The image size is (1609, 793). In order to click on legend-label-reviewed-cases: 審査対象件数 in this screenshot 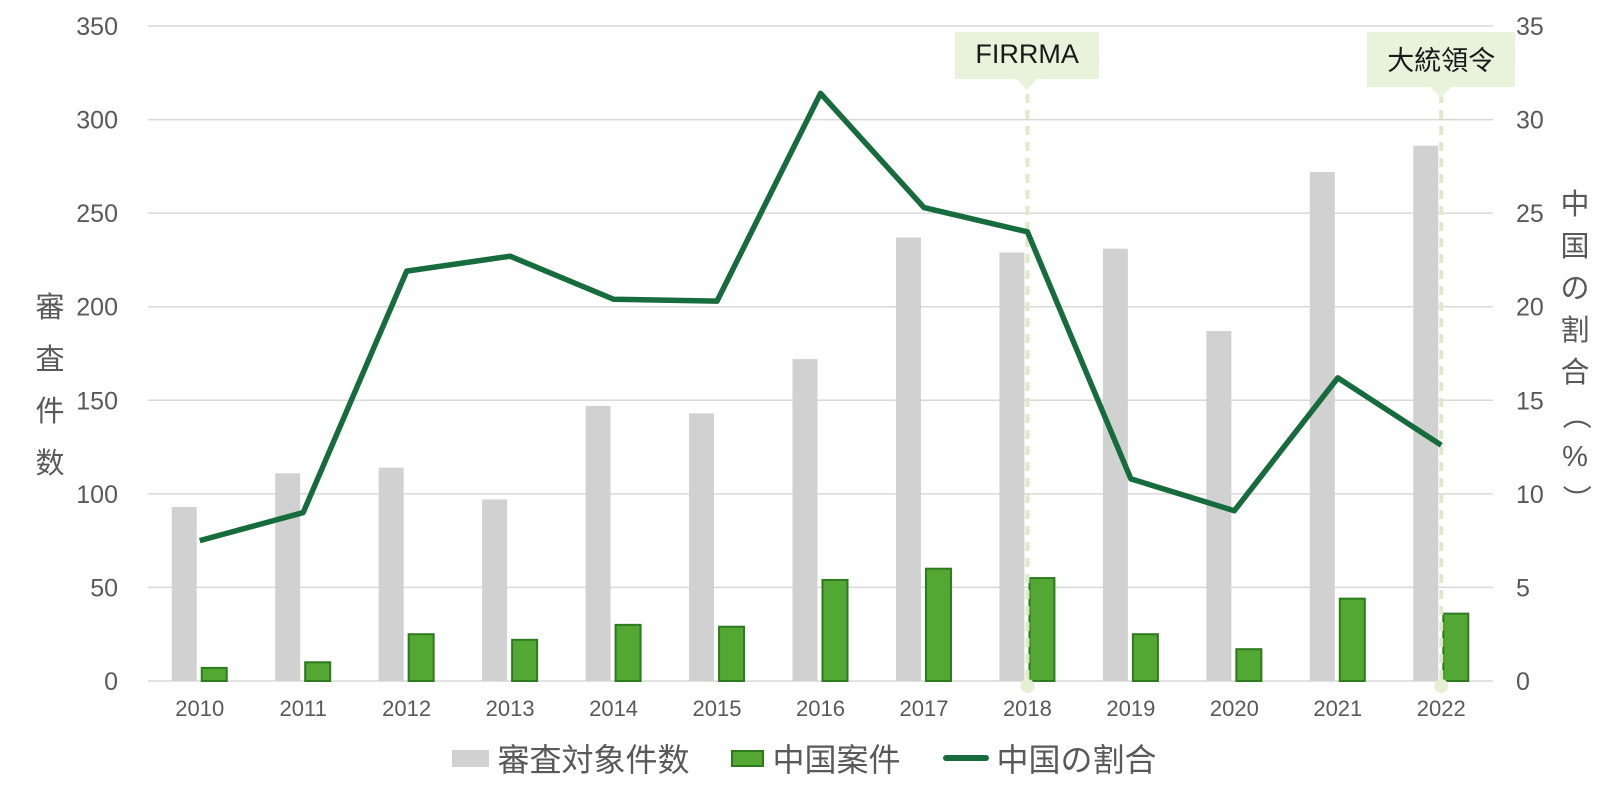, I will do `click(593, 760)`.